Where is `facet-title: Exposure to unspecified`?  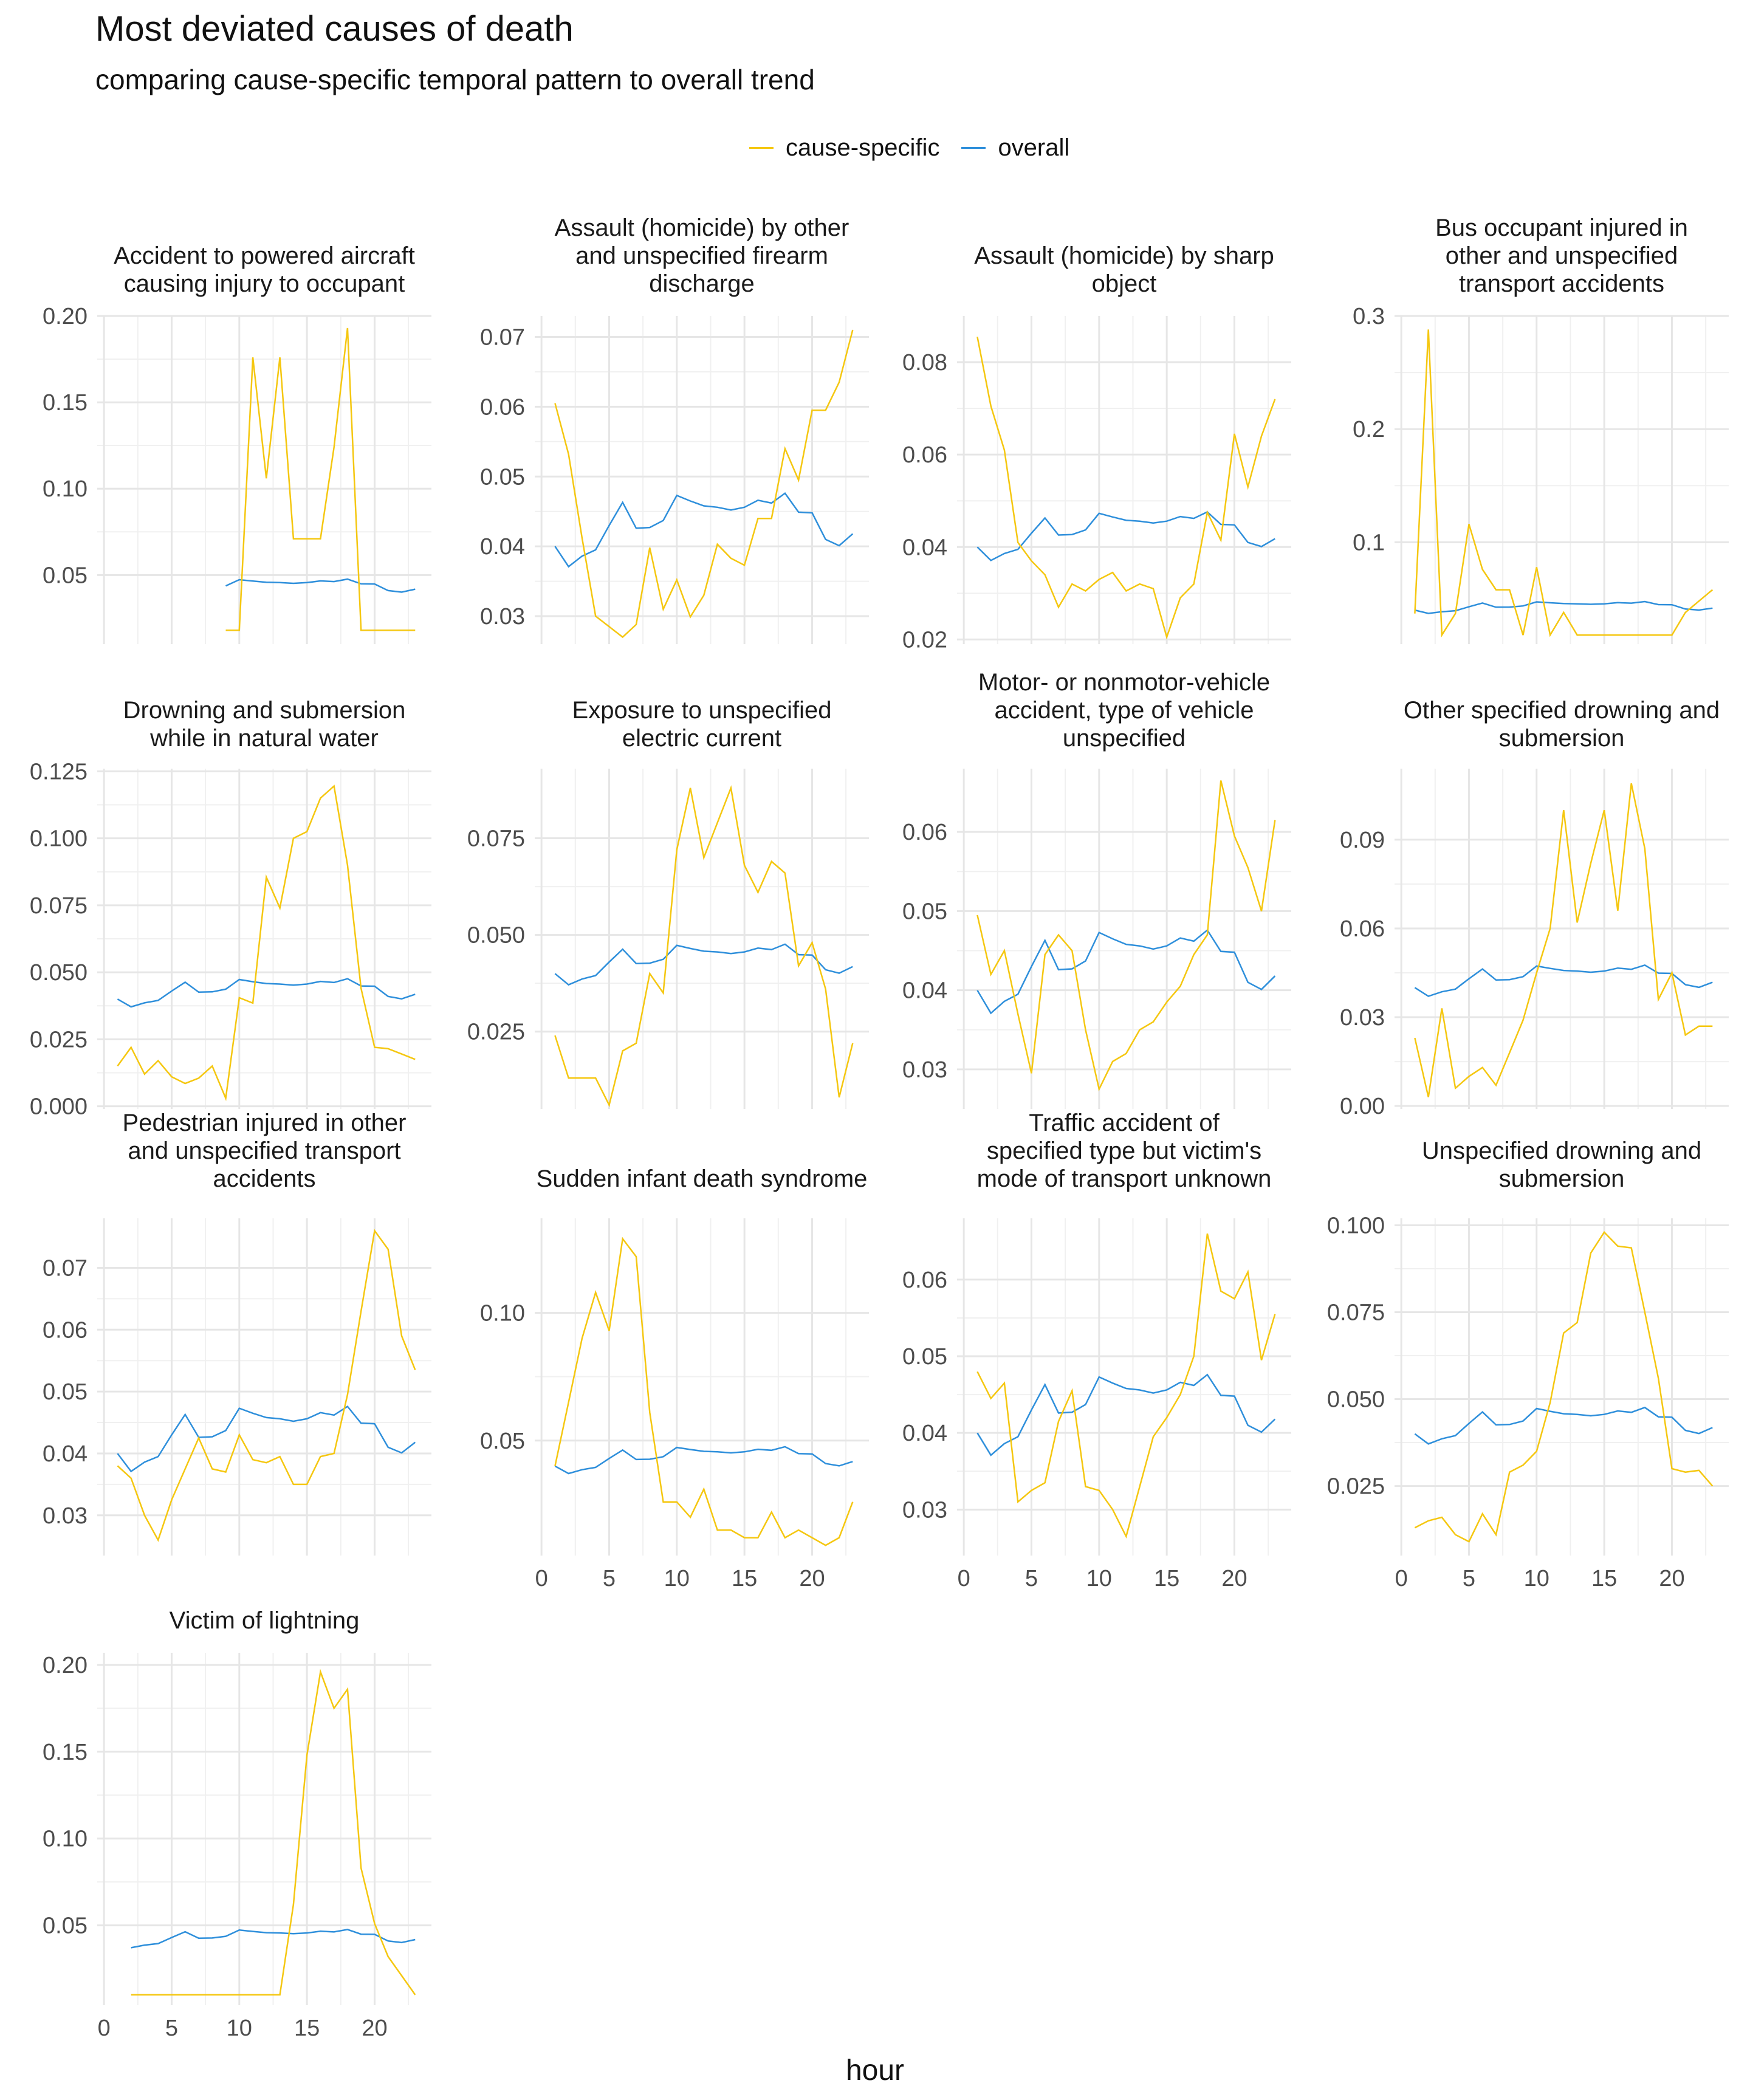
facet-title: Exposure to unspecified is located at coordinates (702, 710).